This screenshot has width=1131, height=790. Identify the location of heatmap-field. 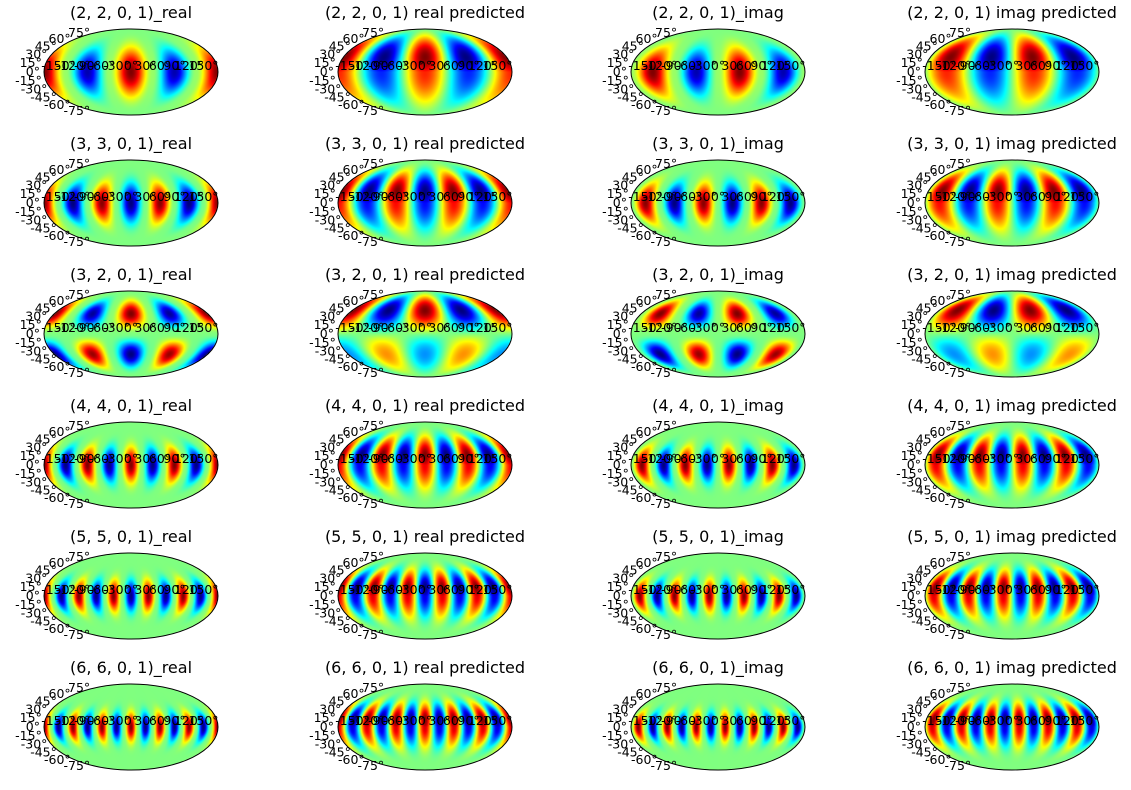
(425, 334).